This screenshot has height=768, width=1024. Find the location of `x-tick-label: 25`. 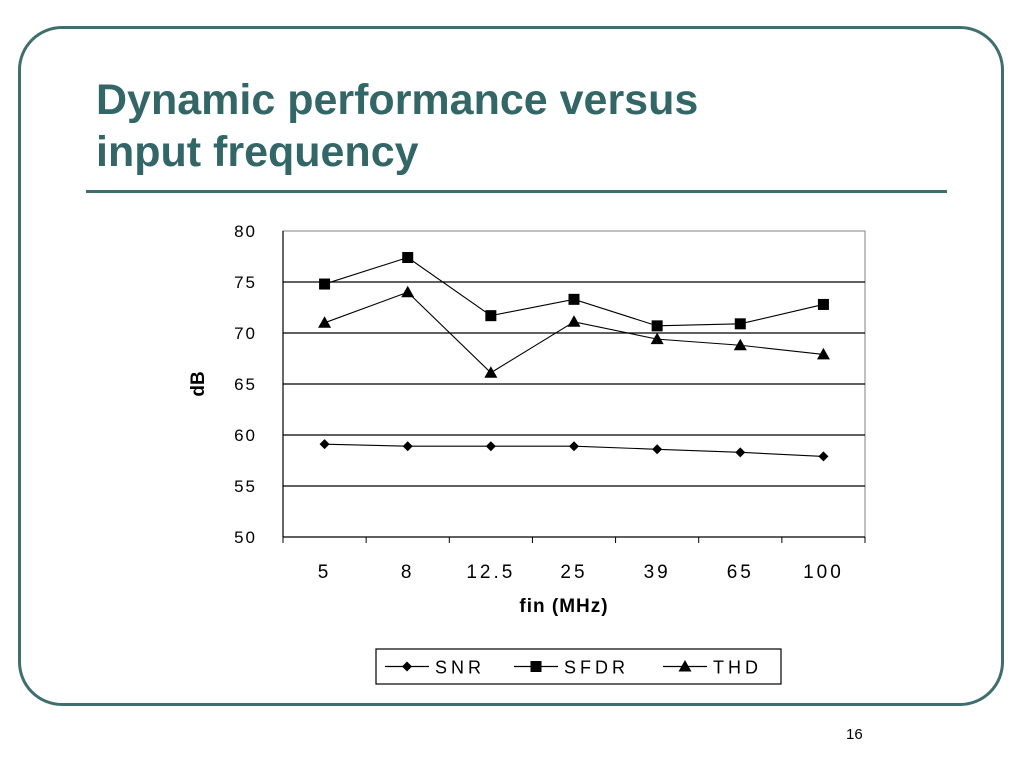

x-tick-label: 25 is located at coordinates (573, 572).